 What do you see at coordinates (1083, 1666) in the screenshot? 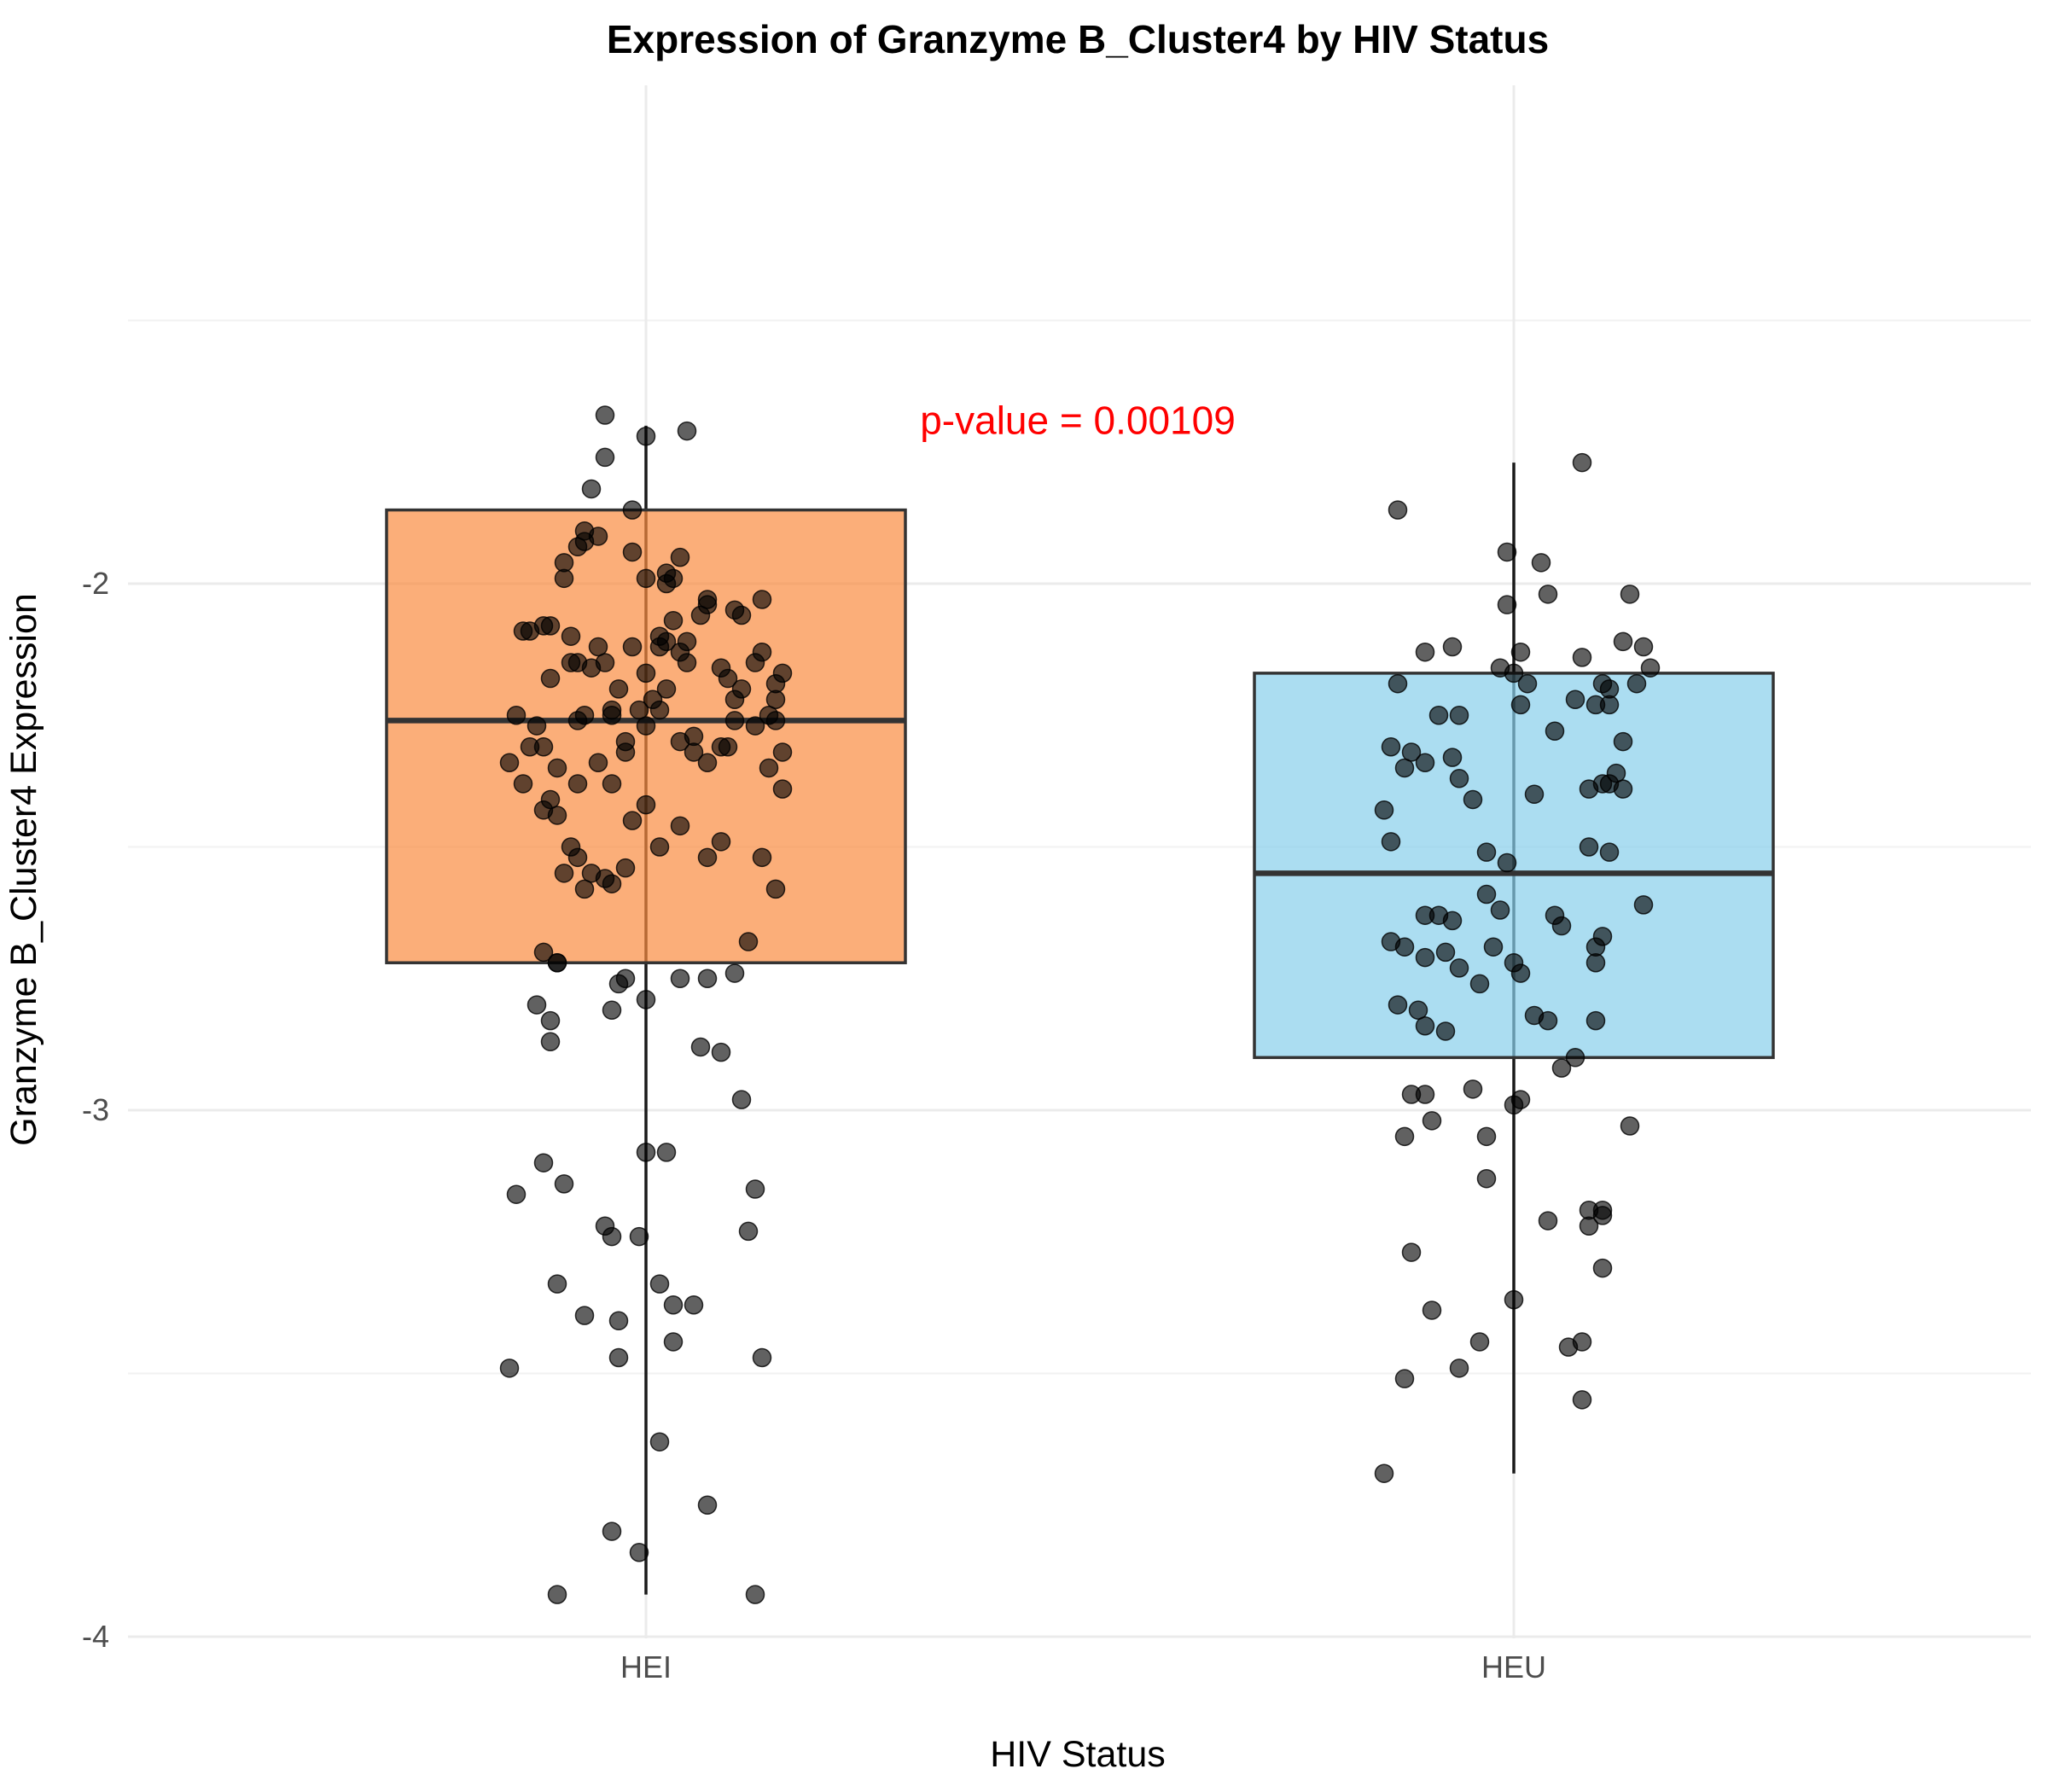
I see `x-axis-ticks: HEI HEU` at bounding box center [1083, 1666].